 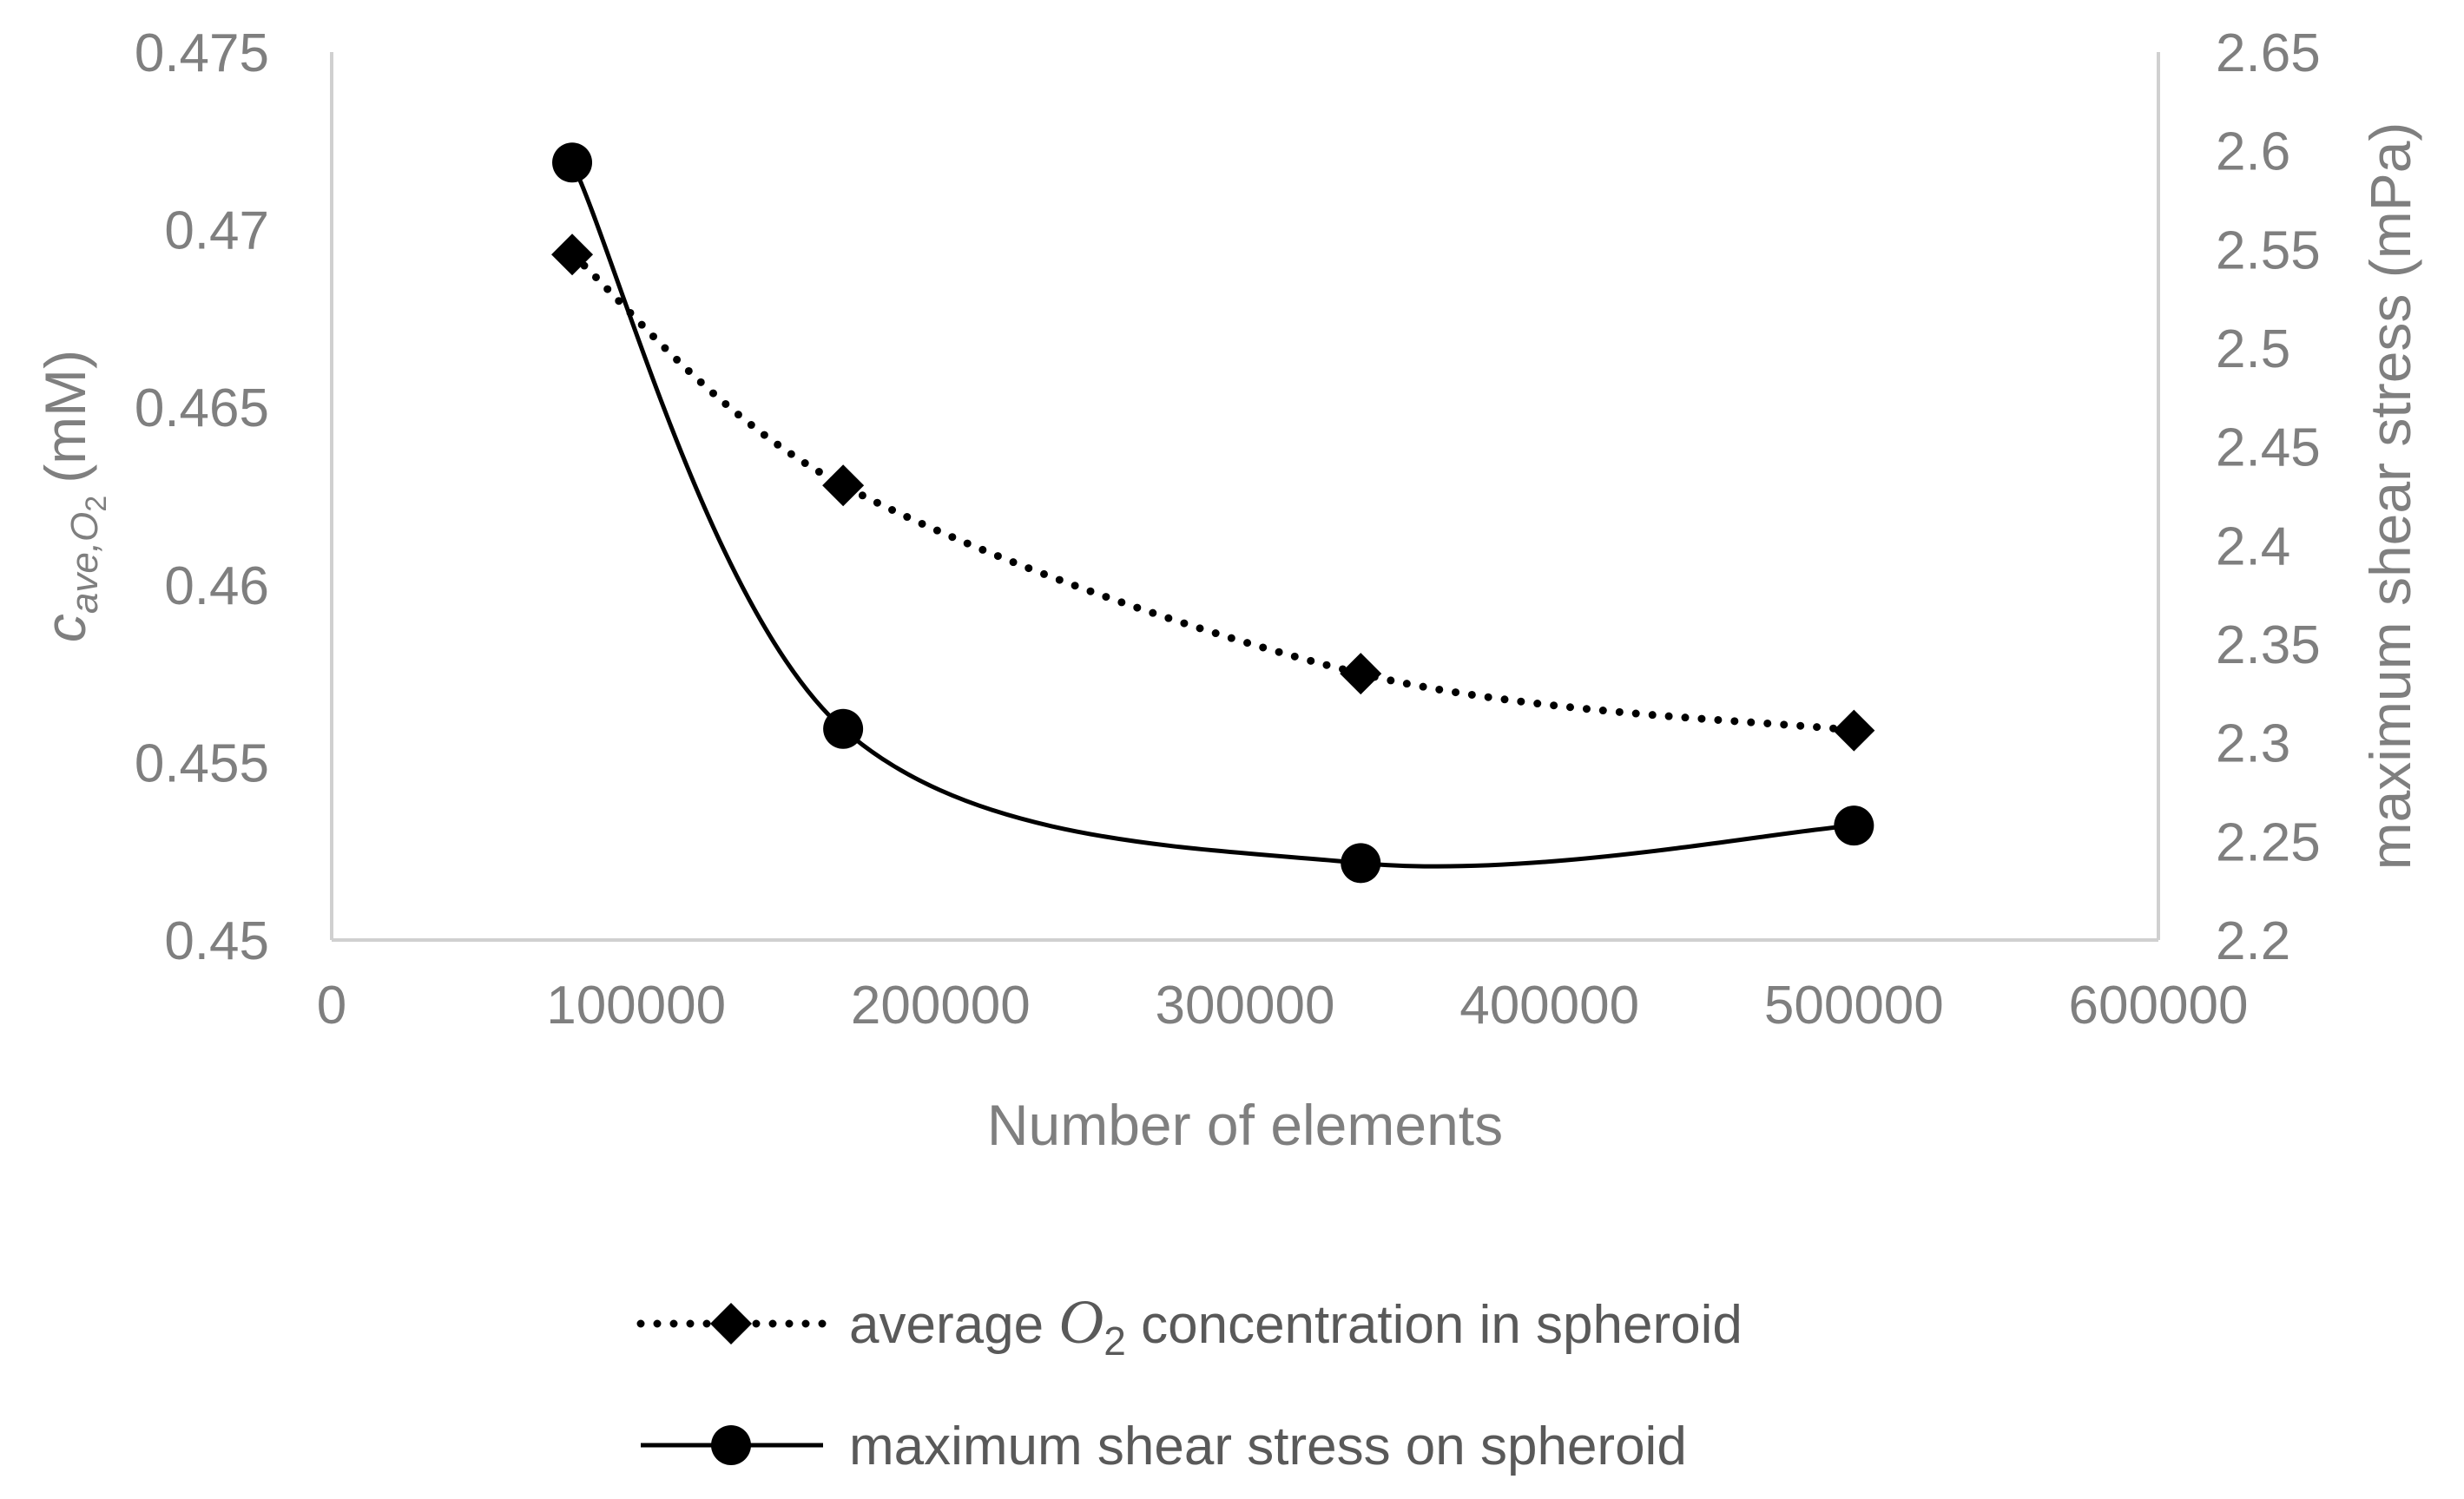 I want to click on y-axis-title-units: (mM), so click(x=65, y=417).